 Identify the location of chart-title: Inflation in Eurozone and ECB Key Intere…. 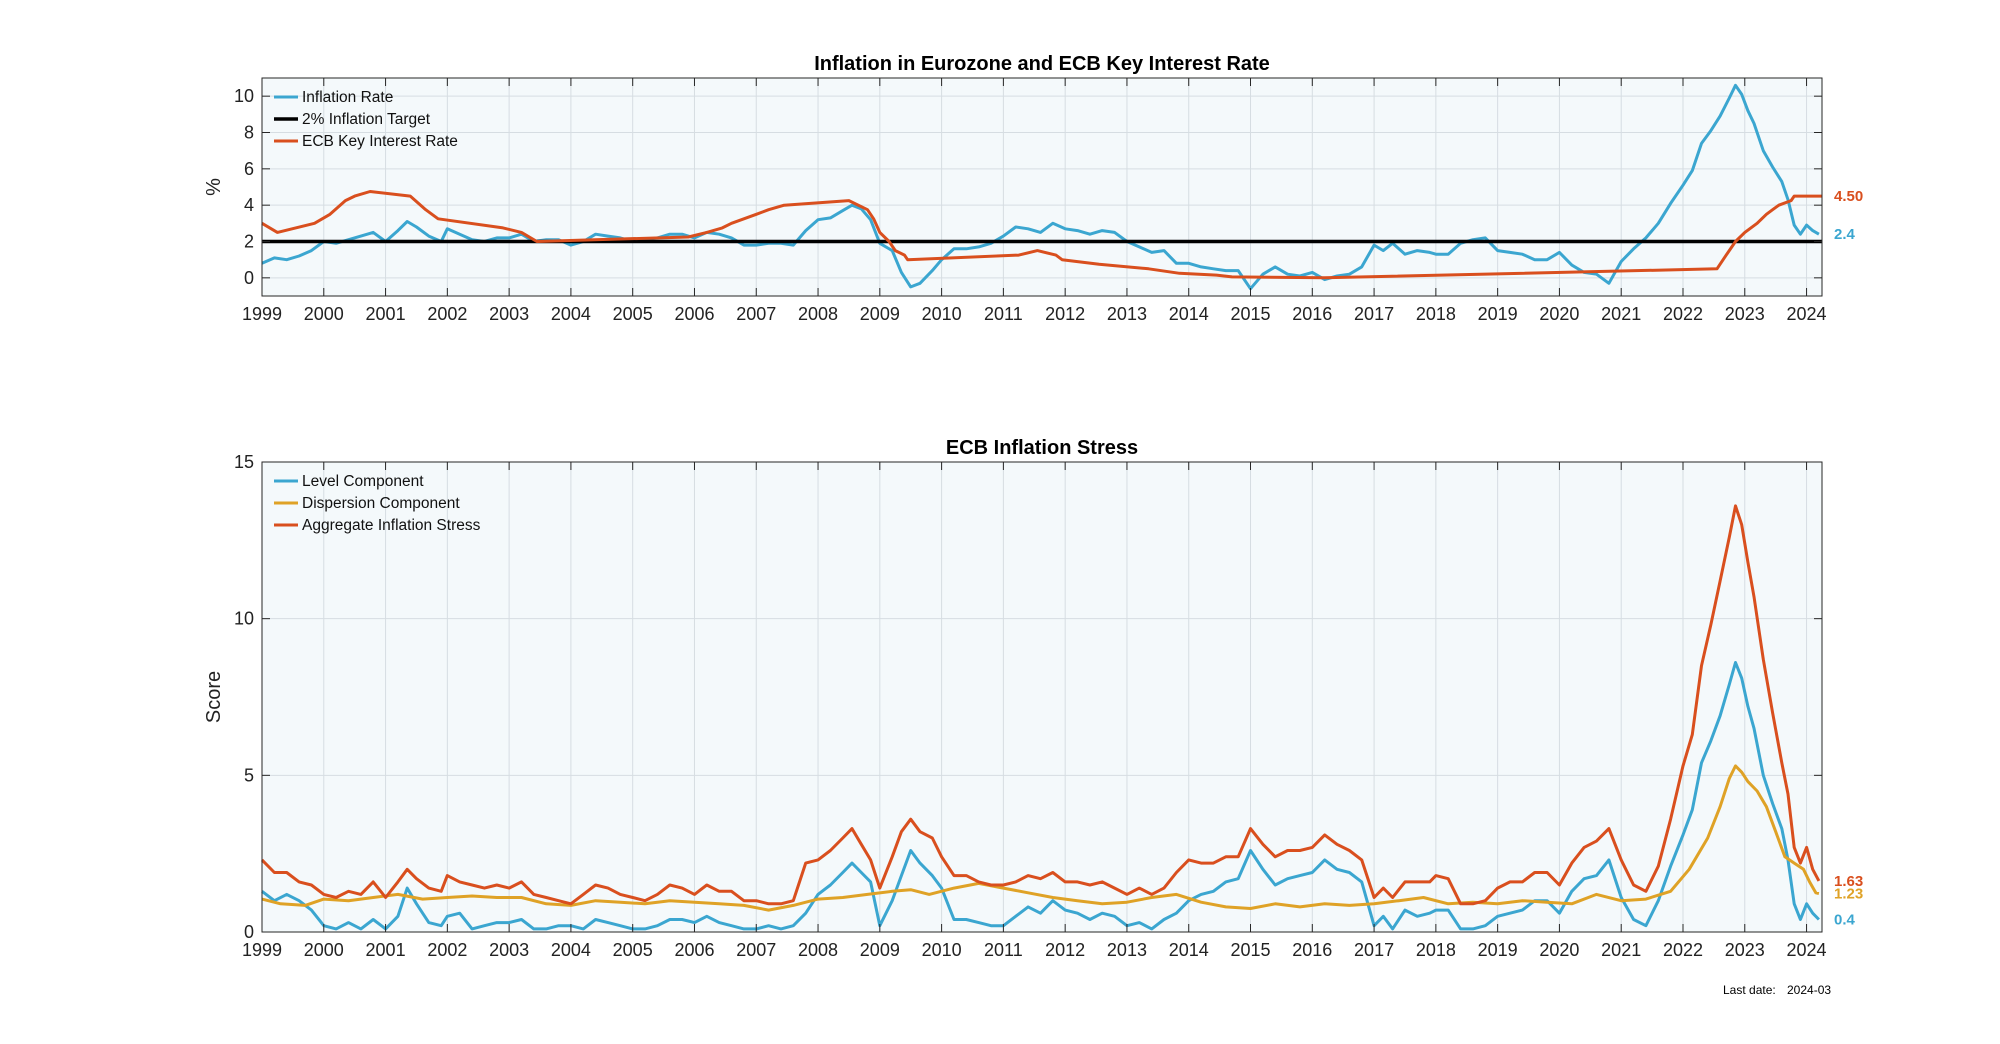
(1042, 64).